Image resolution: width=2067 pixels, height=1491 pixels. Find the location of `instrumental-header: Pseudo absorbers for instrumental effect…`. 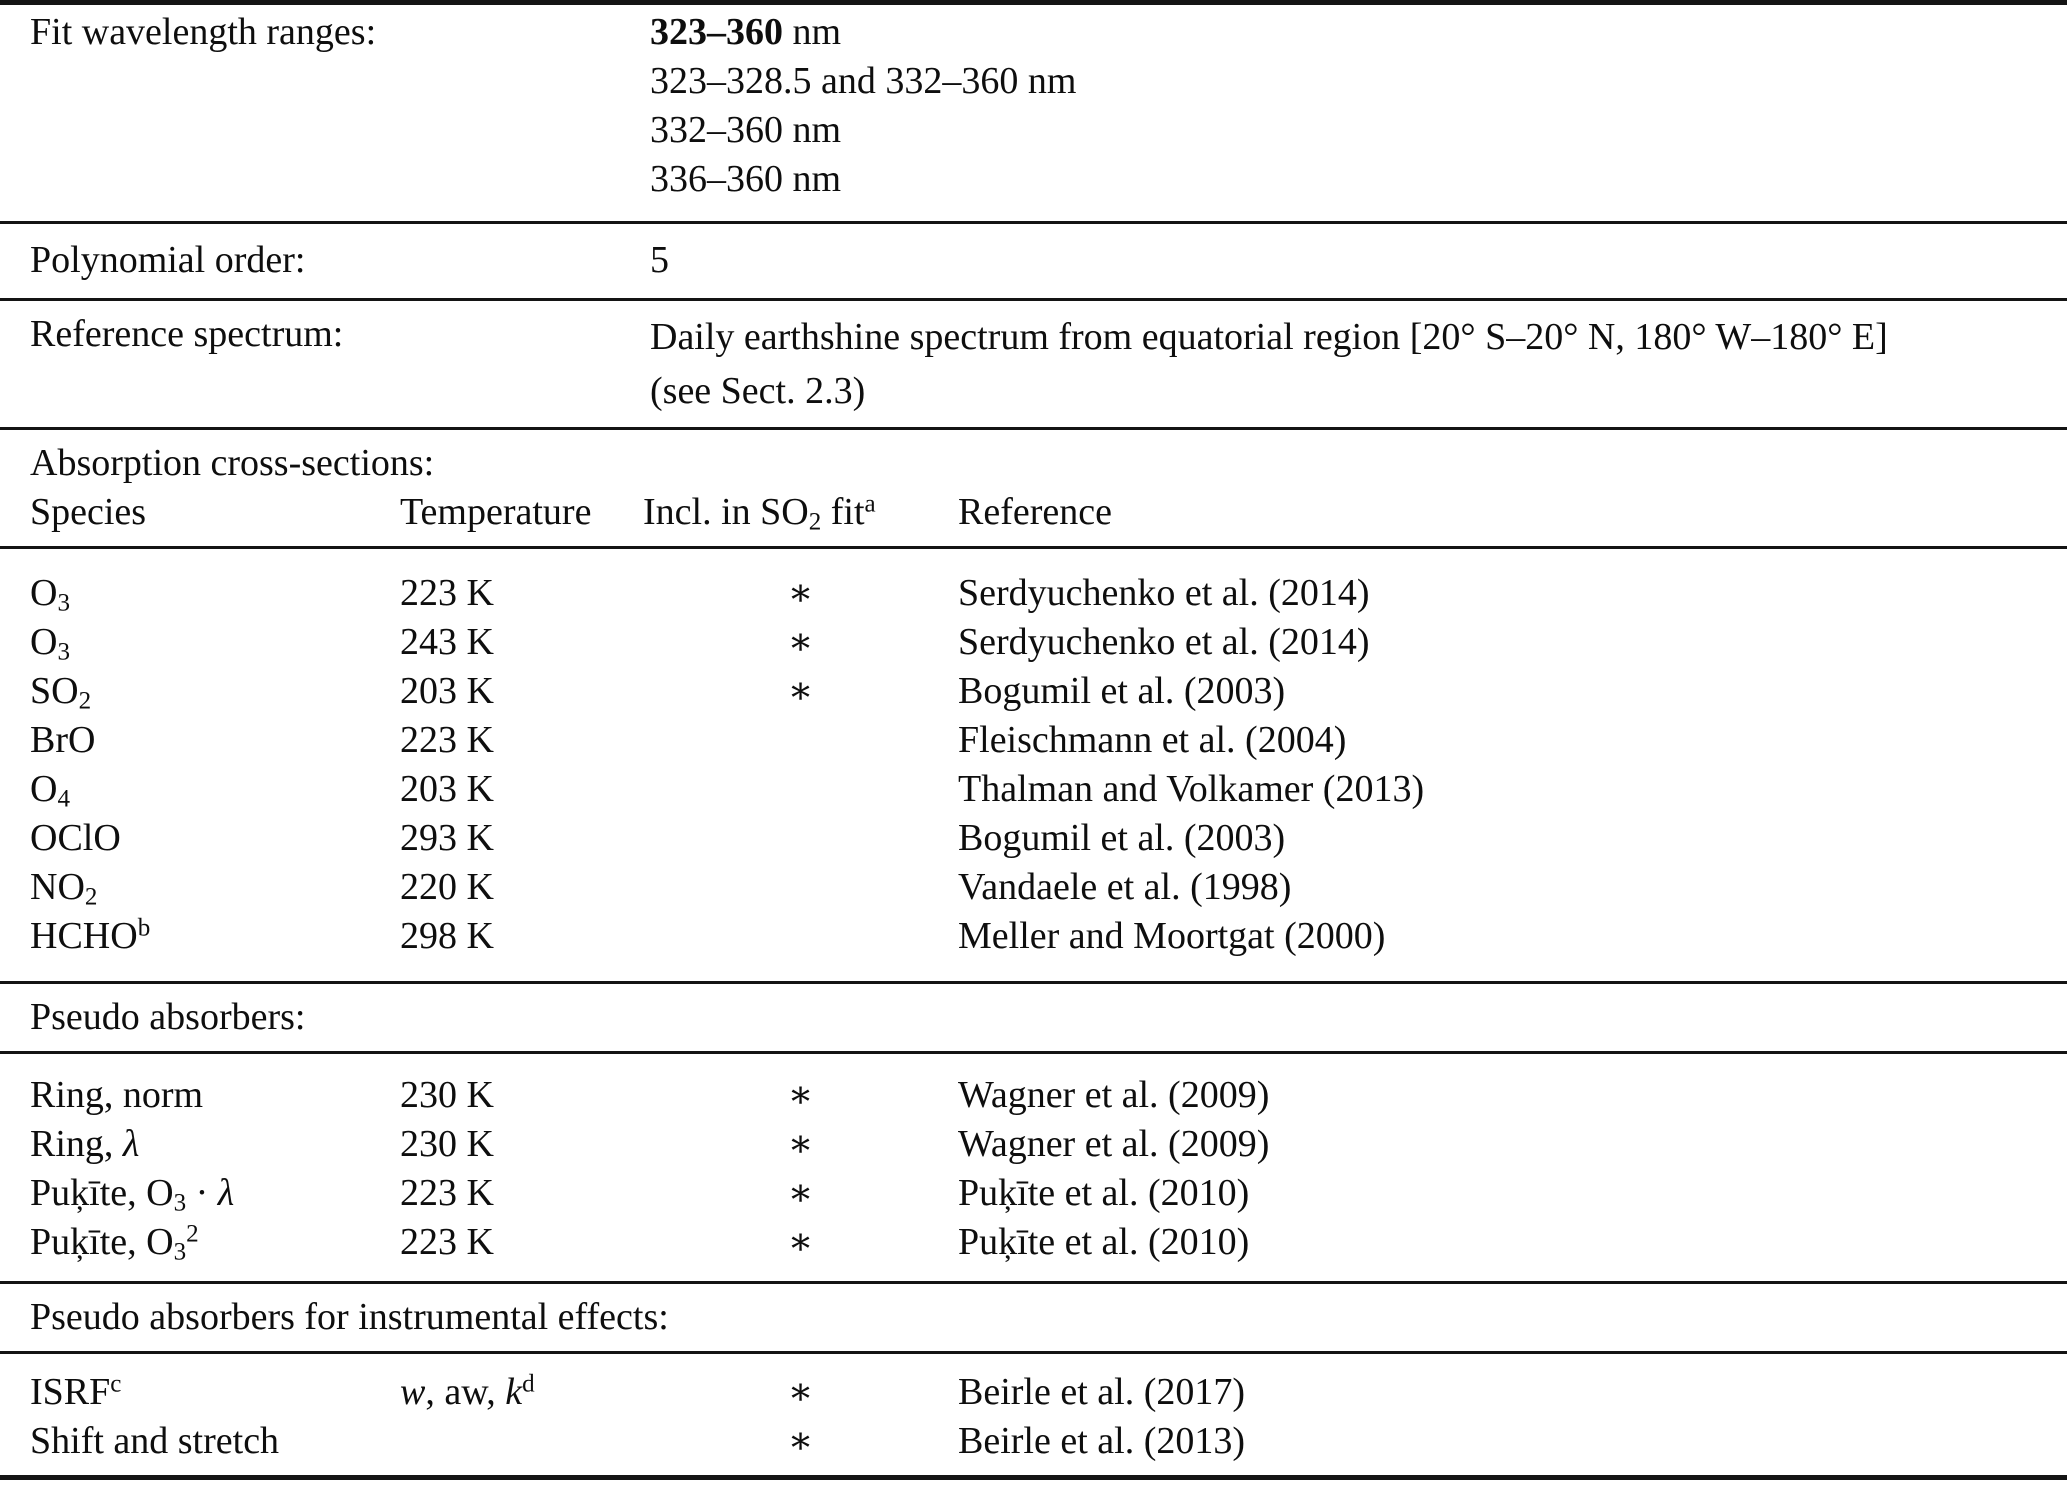

instrumental-header: Pseudo absorbers for instrumental effect… is located at coordinates (1033, 1317).